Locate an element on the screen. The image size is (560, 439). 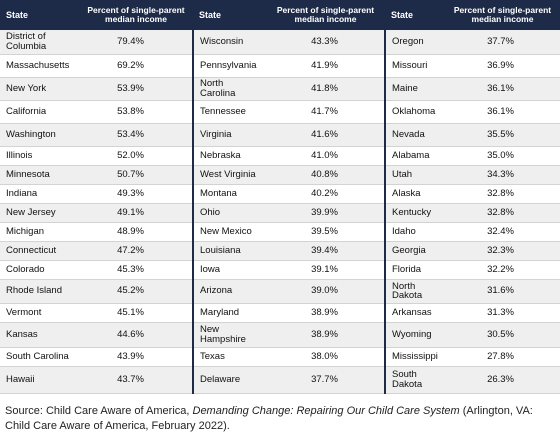
state-name-cell: Mississippi is located at coordinates (415, 357).